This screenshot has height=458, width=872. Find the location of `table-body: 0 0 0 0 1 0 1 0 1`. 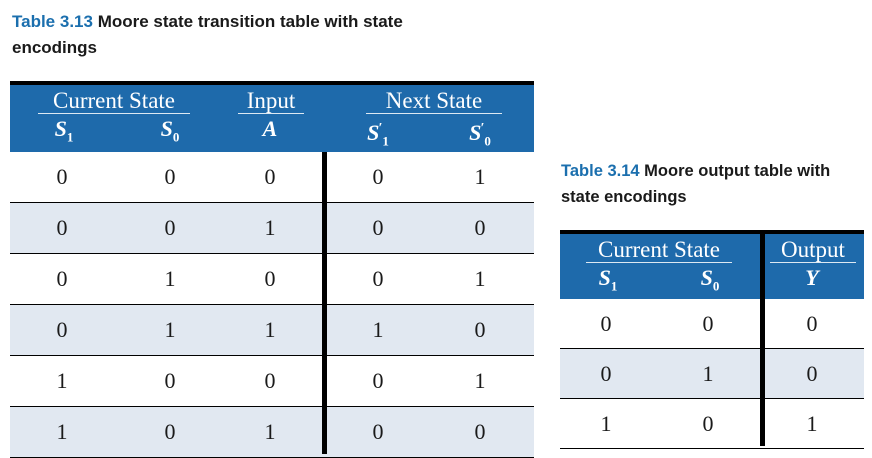

table-body: 0 0 0 0 1 0 1 0 1 is located at coordinates (712, 374).